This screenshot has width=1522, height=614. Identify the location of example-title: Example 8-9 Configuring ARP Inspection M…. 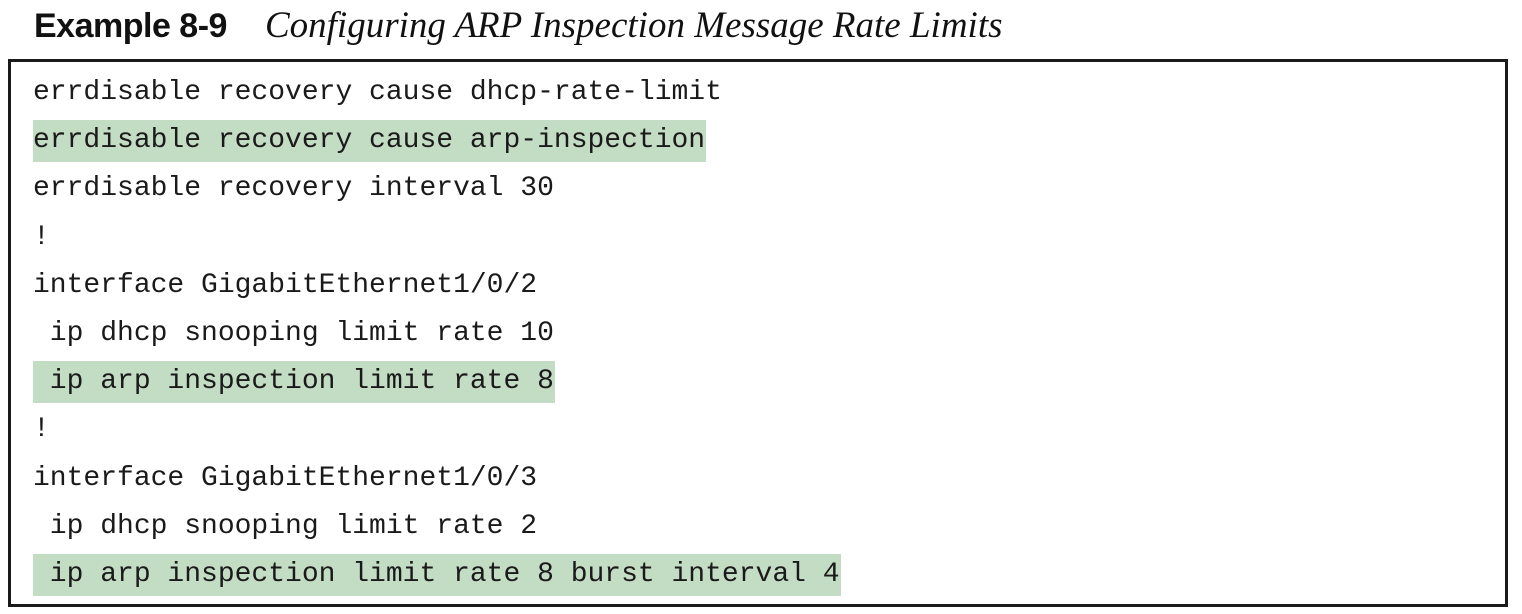
(518, 28).